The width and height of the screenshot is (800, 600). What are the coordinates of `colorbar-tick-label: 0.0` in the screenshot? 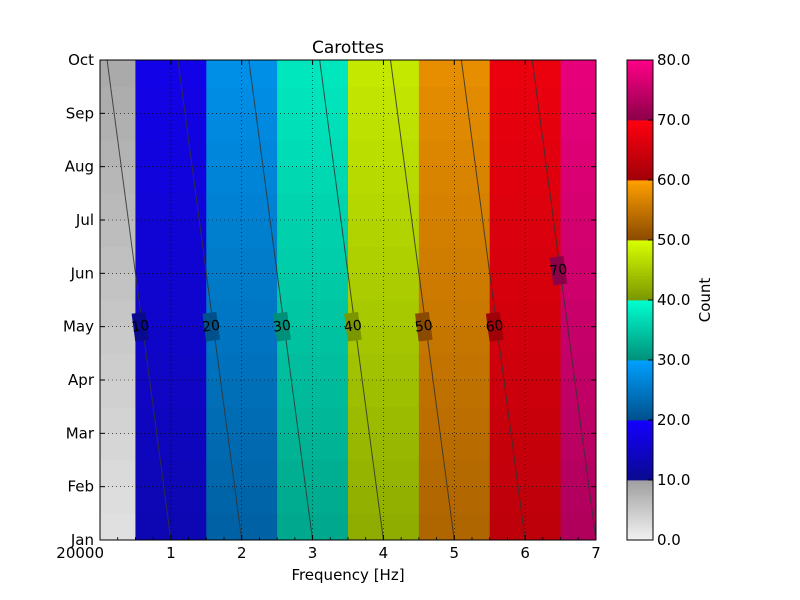 It's located at (669, 540).